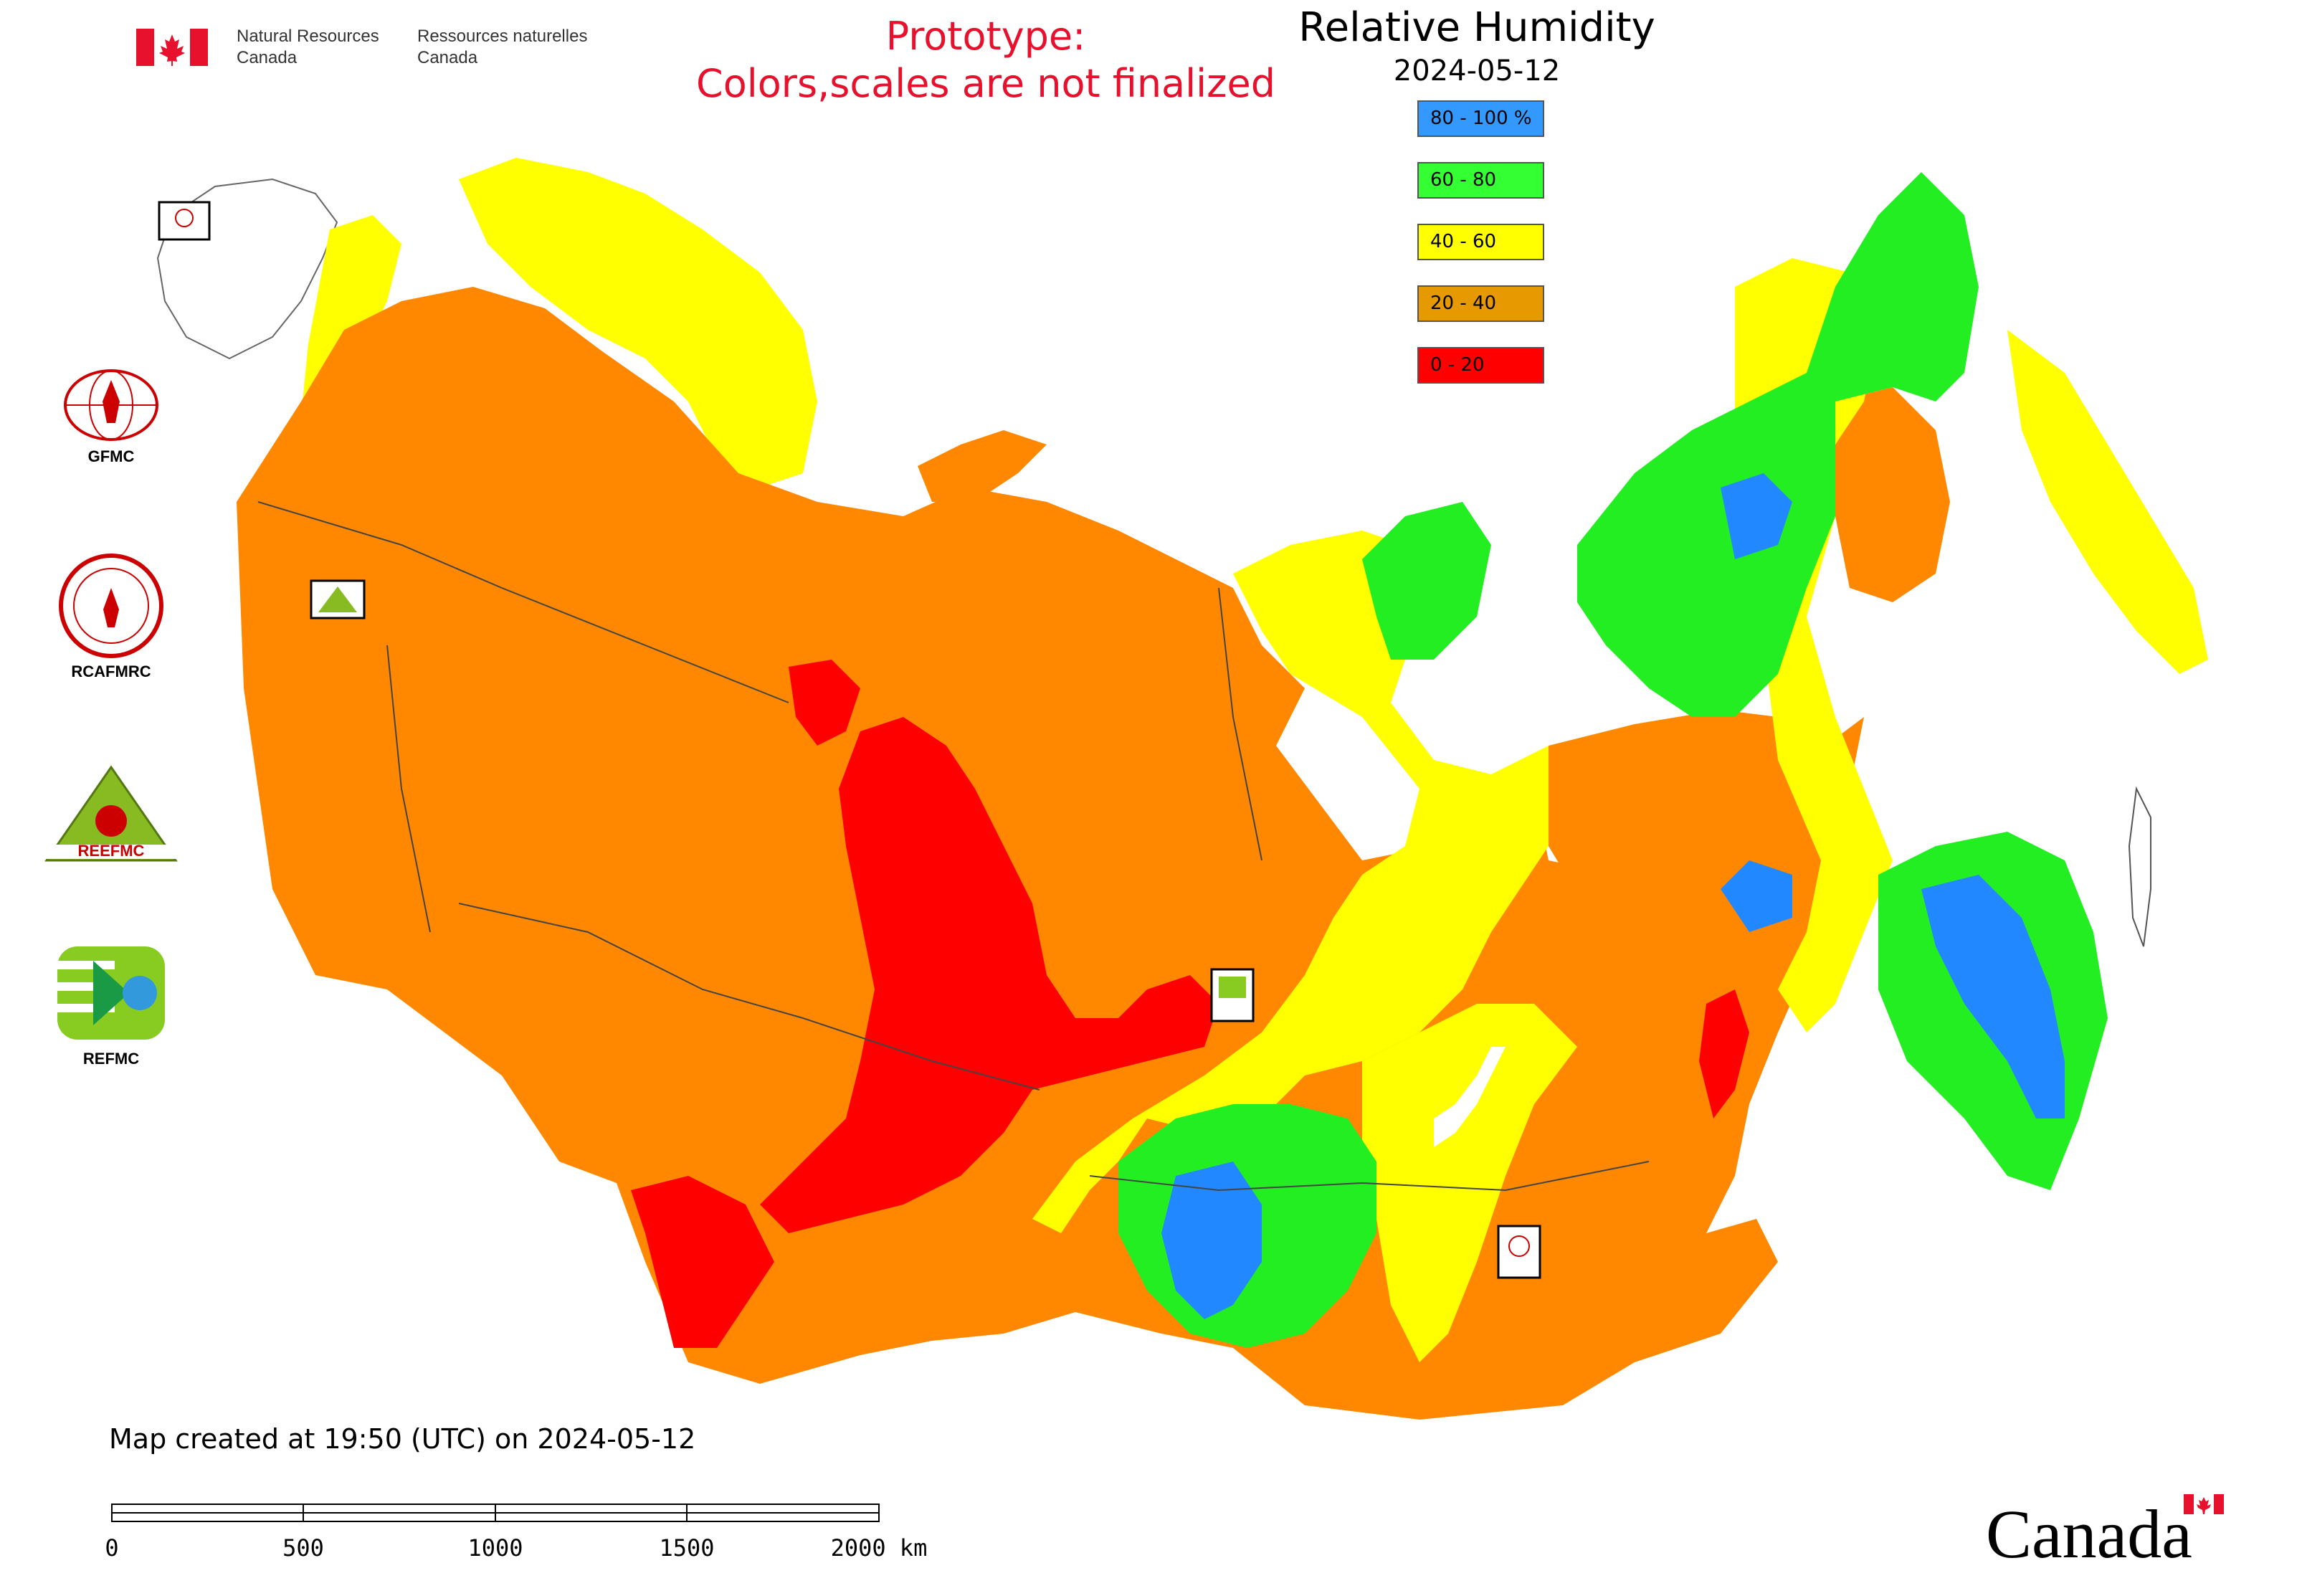 This screenshot has width=2302, height=1596. What do you see at coordinates (2139, 866) in the screenshot?
I see `sakhalin-outline` at bounding box center [2139, 866].